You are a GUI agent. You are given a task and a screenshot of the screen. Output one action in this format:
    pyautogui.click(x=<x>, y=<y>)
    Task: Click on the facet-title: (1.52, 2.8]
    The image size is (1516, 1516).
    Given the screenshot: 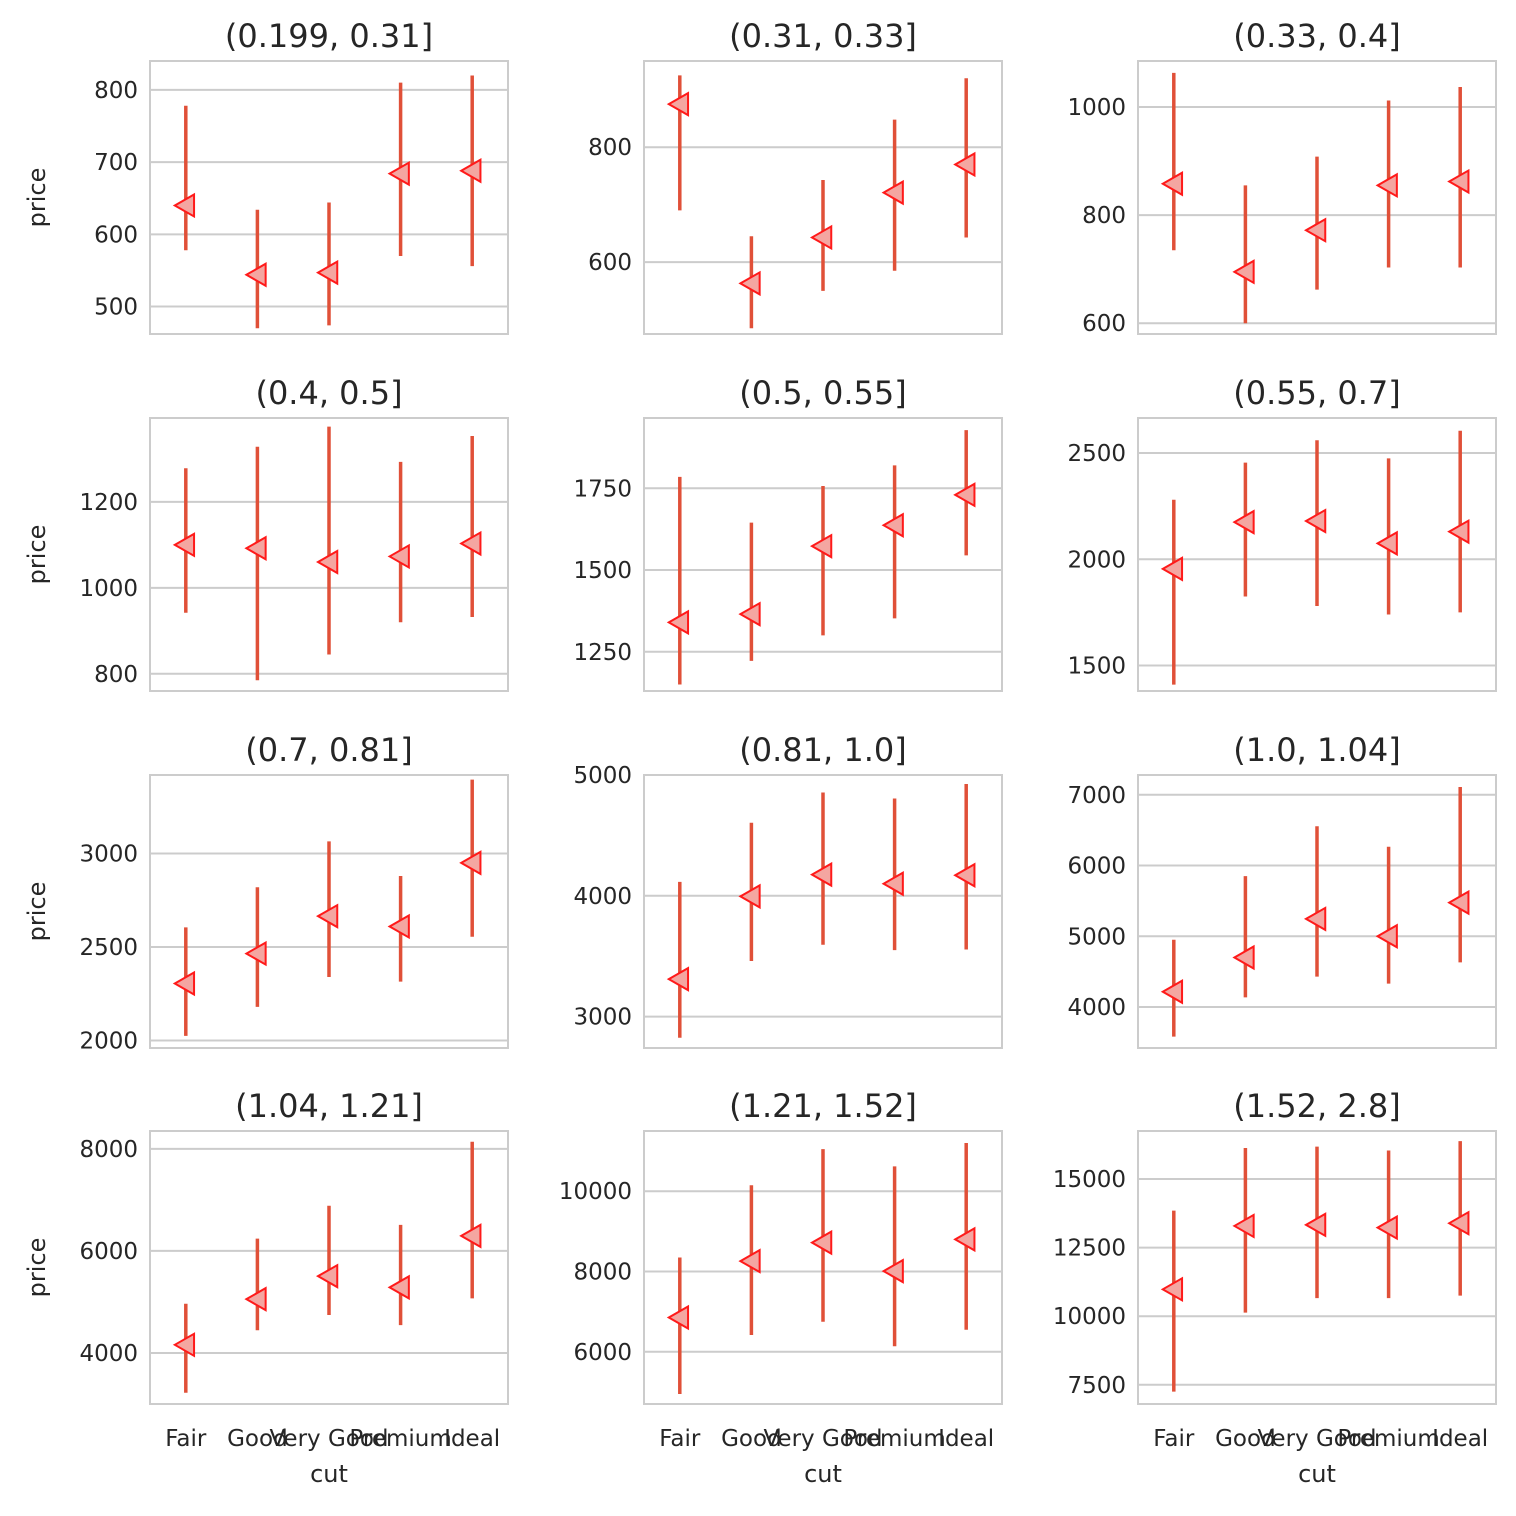 What is the action you would take?
    pyautogui.click(x=1316, y=1106)
    